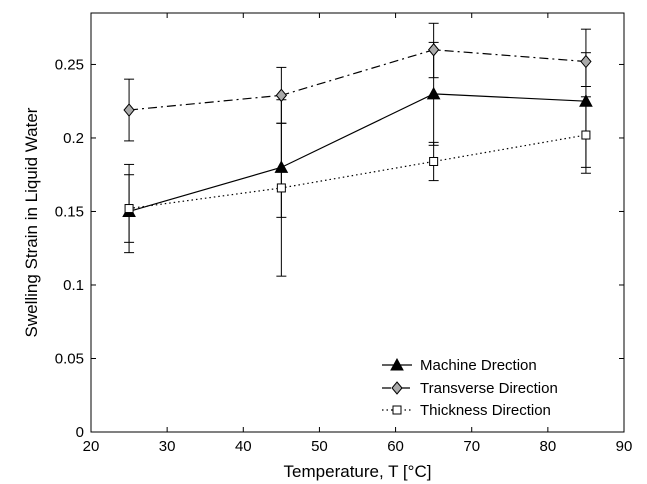 The width and height of the screenshot is (647, 484). I want to click on x-tick-label: 30, so click(167, 446).